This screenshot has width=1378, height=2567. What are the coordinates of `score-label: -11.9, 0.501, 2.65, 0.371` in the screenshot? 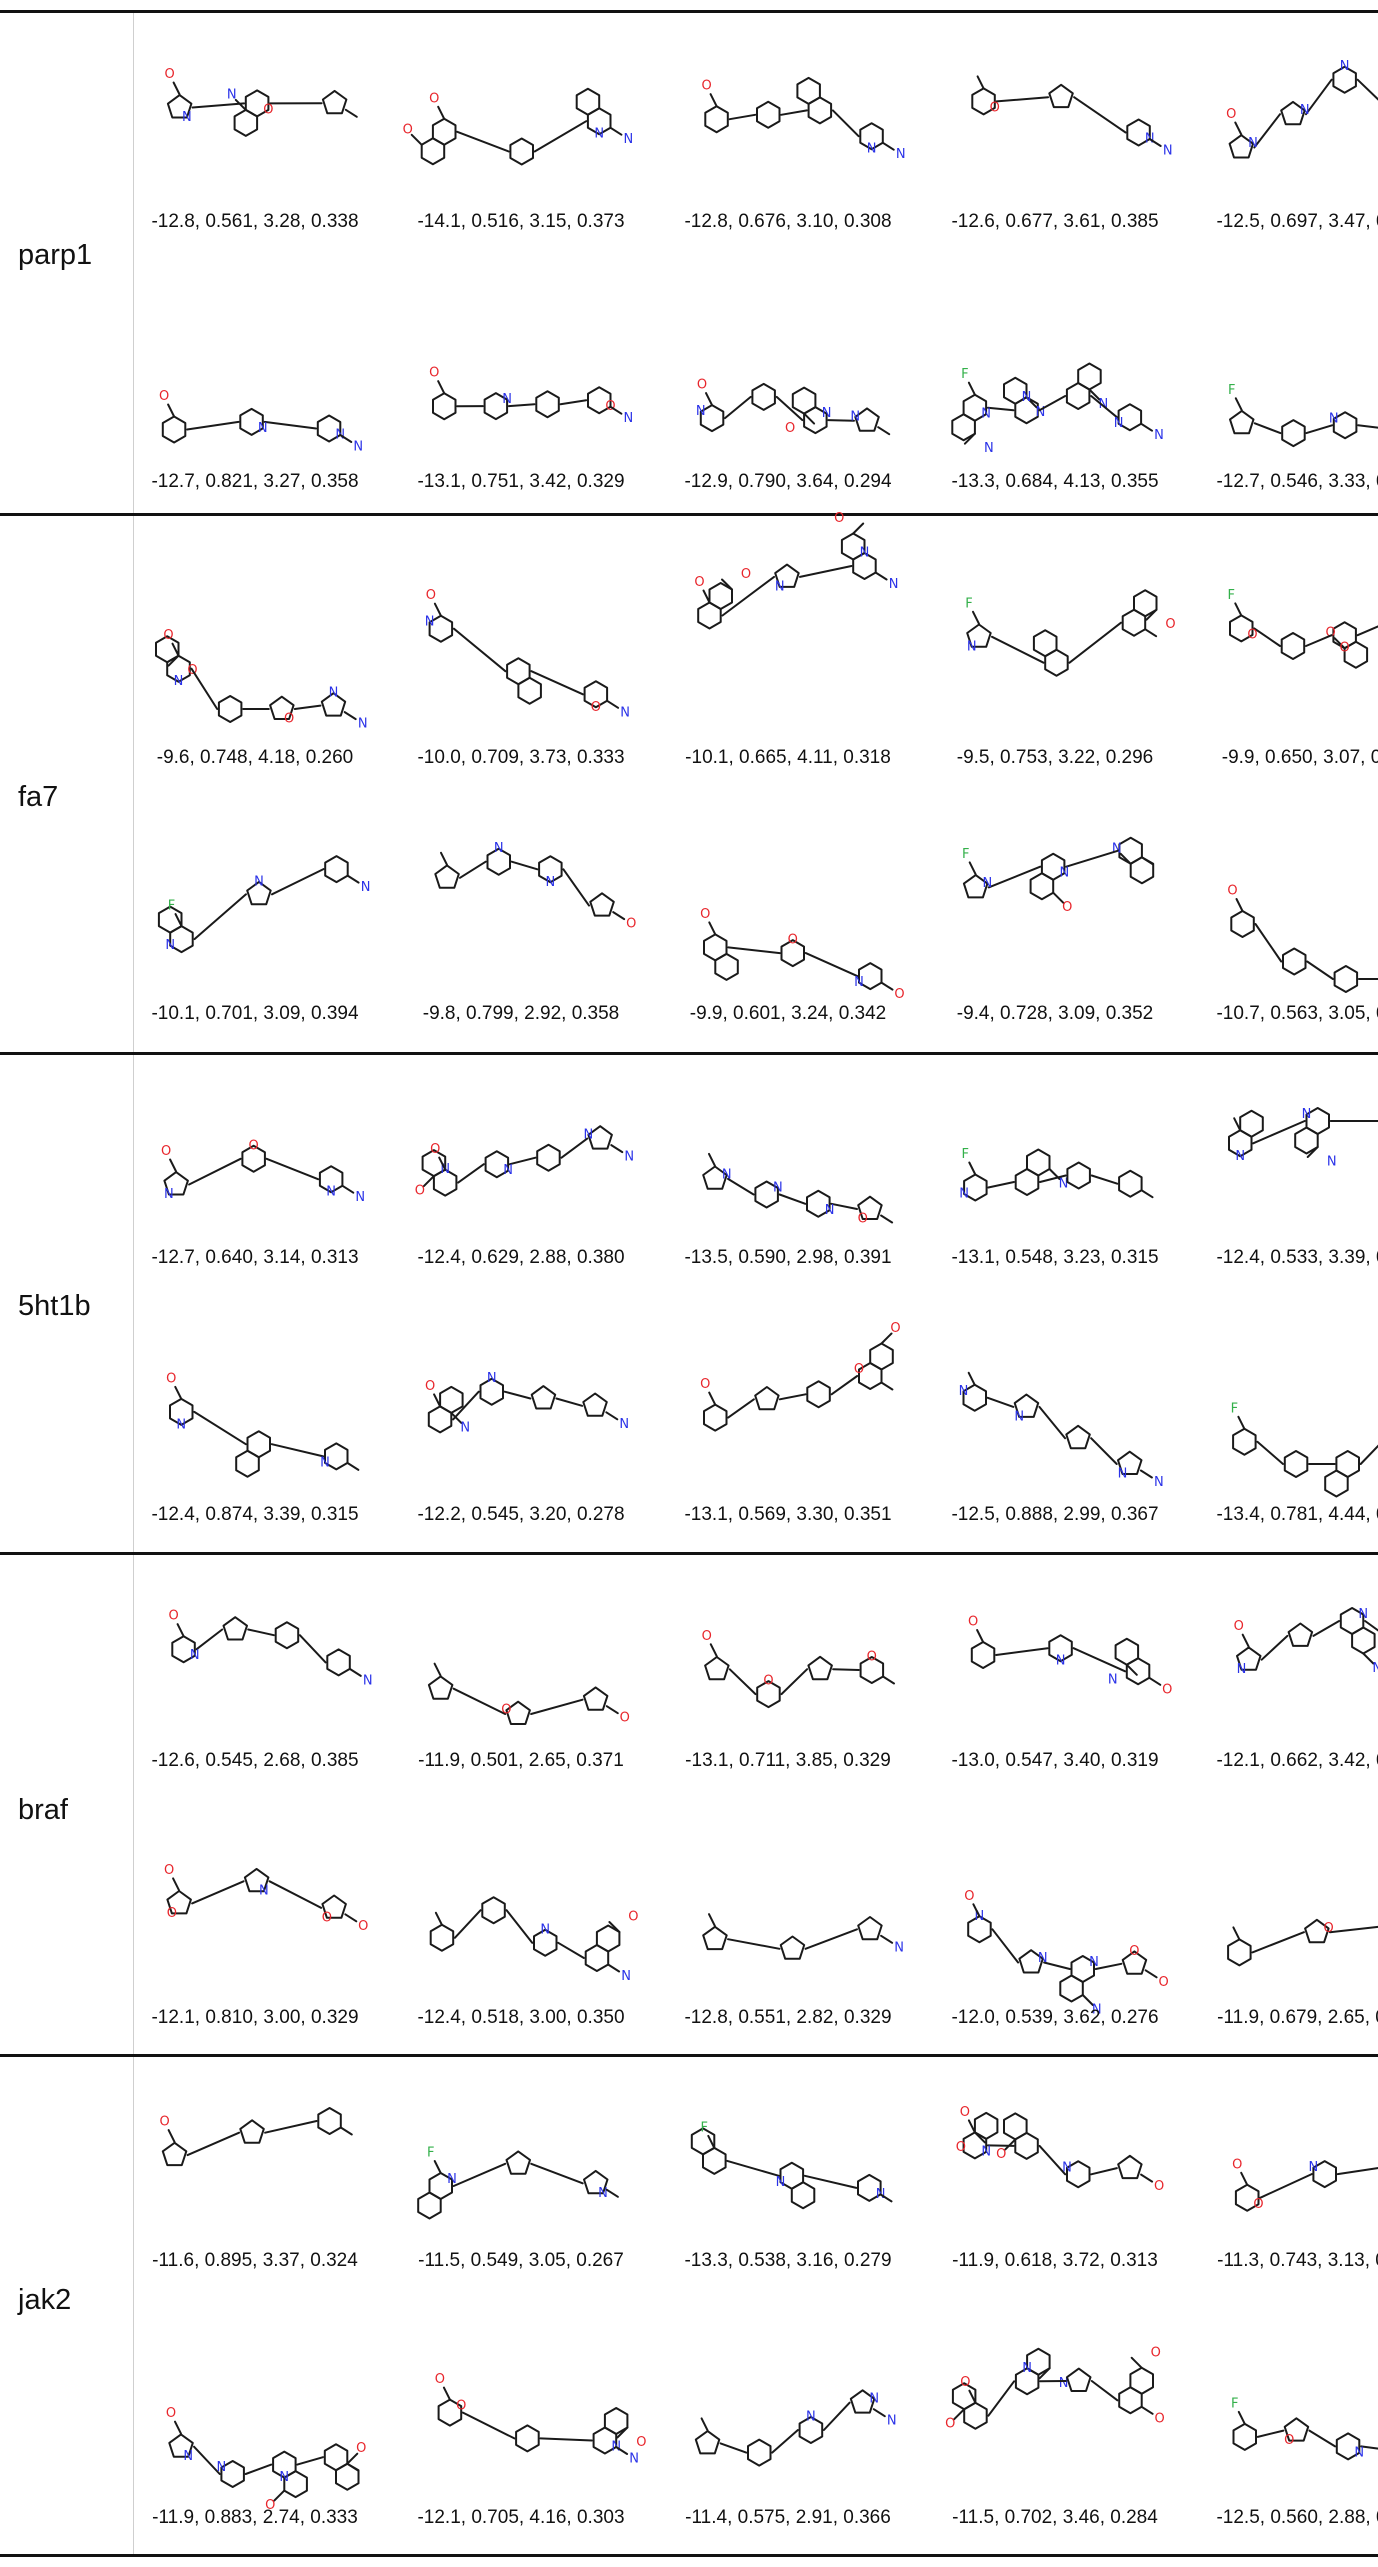 It's located at (521, 1760).